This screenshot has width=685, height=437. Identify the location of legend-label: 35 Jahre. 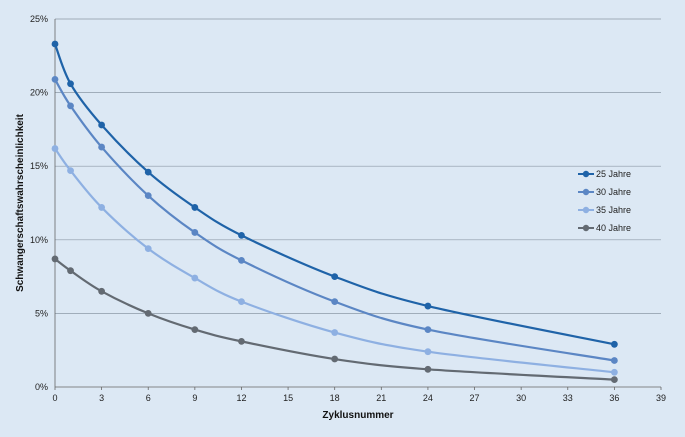
(613, 210).